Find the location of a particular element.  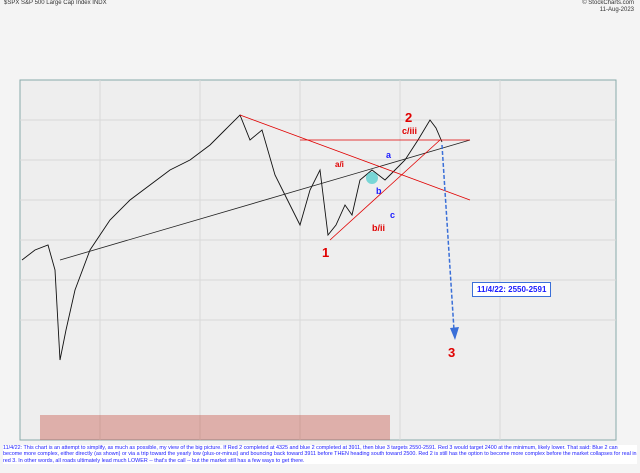

watermark: © StockCharts.com is located at coordinates (608, 3).